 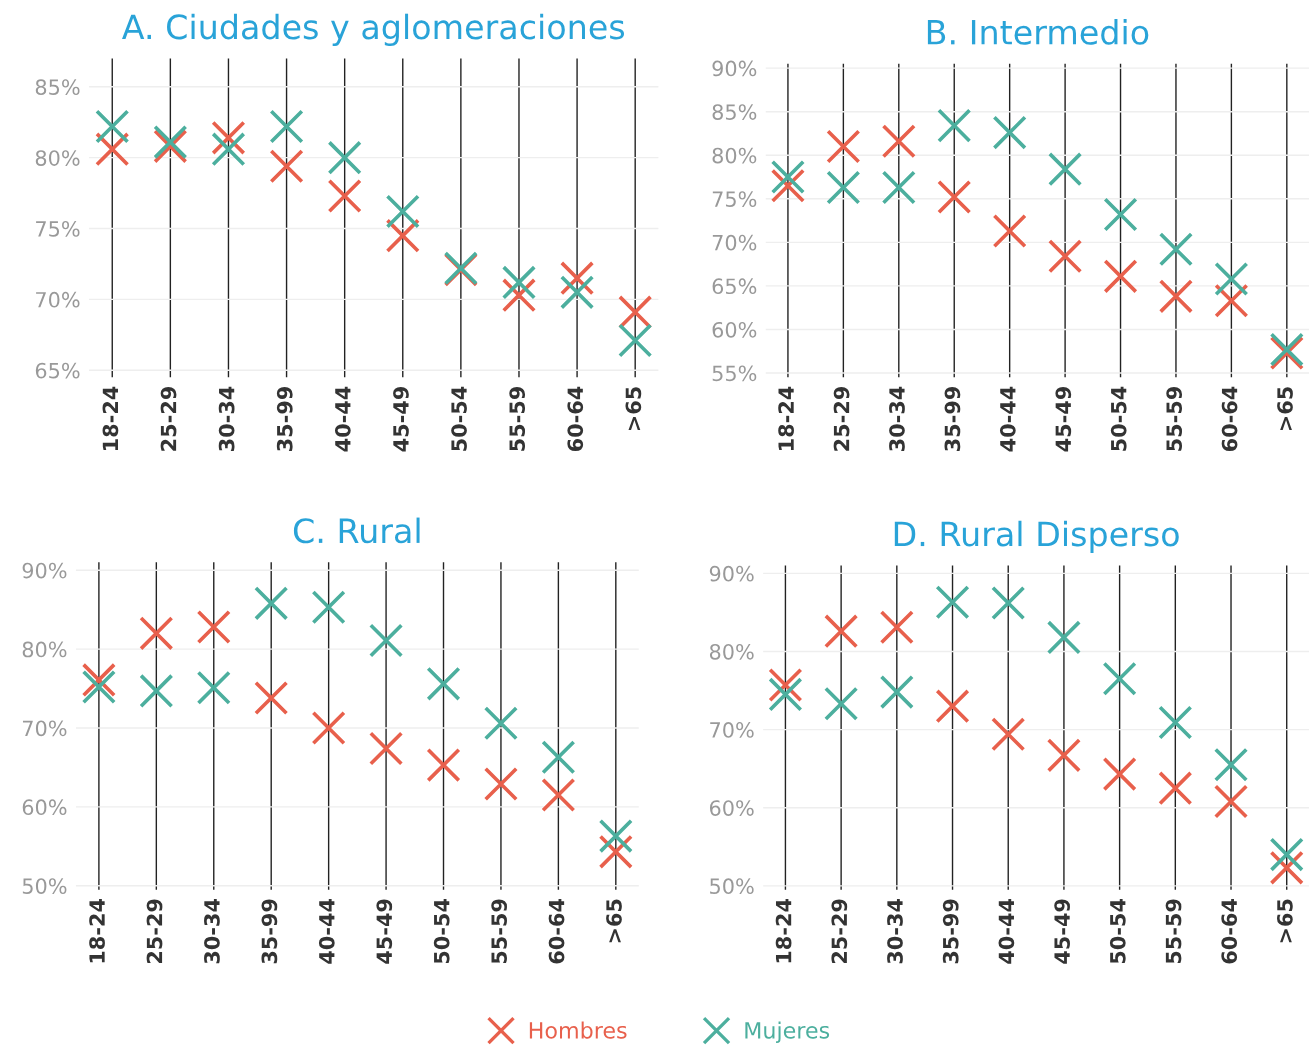 I want to click on chart-title: C. Rural, so click(x=356, y=530).